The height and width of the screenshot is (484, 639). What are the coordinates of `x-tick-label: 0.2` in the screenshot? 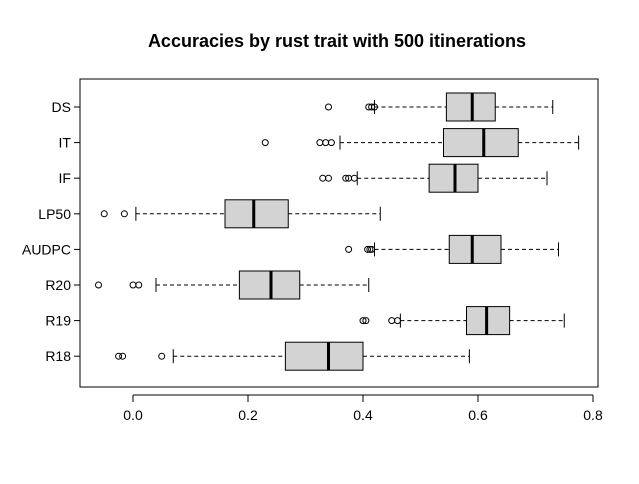 It's located at (248, 415).